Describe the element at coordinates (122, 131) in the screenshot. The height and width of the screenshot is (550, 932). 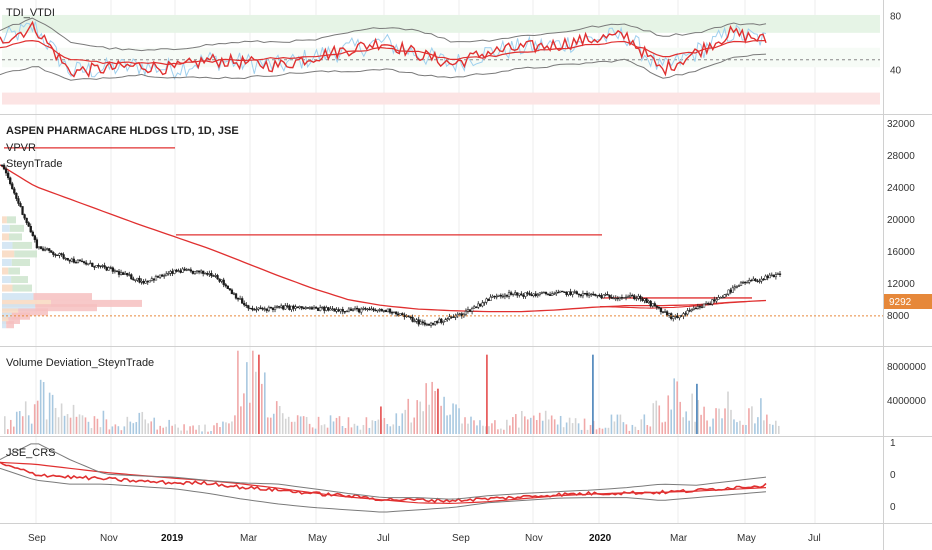
I see `price-pane-title: ASPEN PHARMACARE HLDGS LTD, 1D, JSE` at that location.